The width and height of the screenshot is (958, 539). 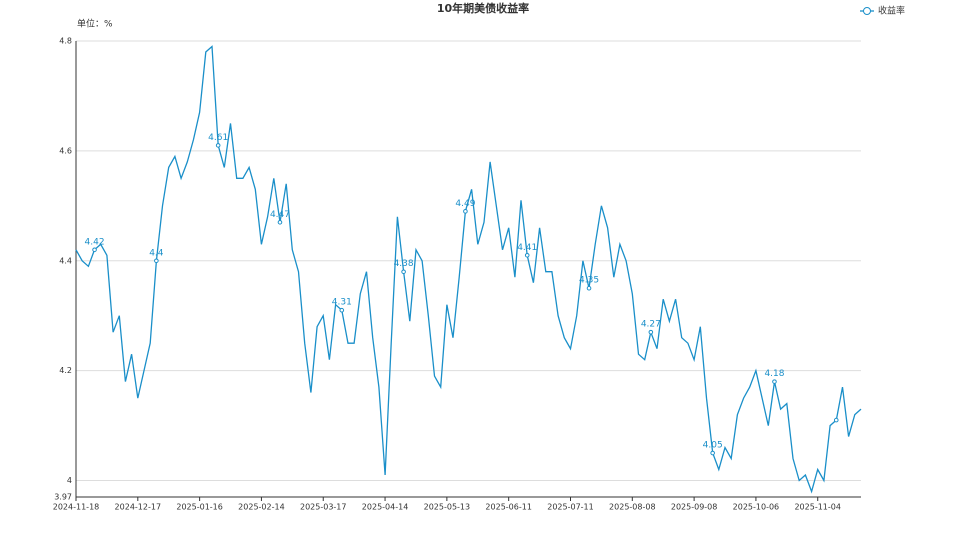 What do you see at coordinates (280, 215) in the screenshot?
I see `data-label: 4.47` at bounding box center [280, 215].